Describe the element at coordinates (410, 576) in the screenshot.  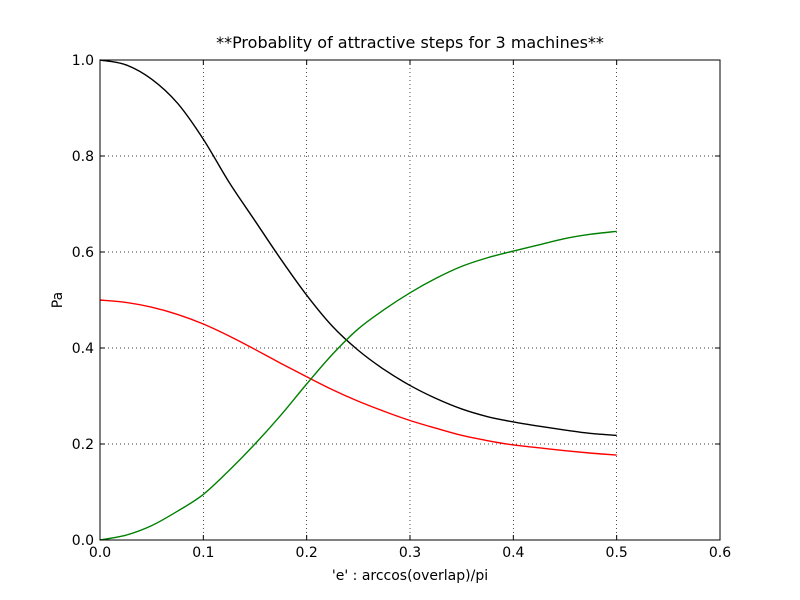
I see `x-axis-label: 'e' : arccos(overlap)/pi` at that location.